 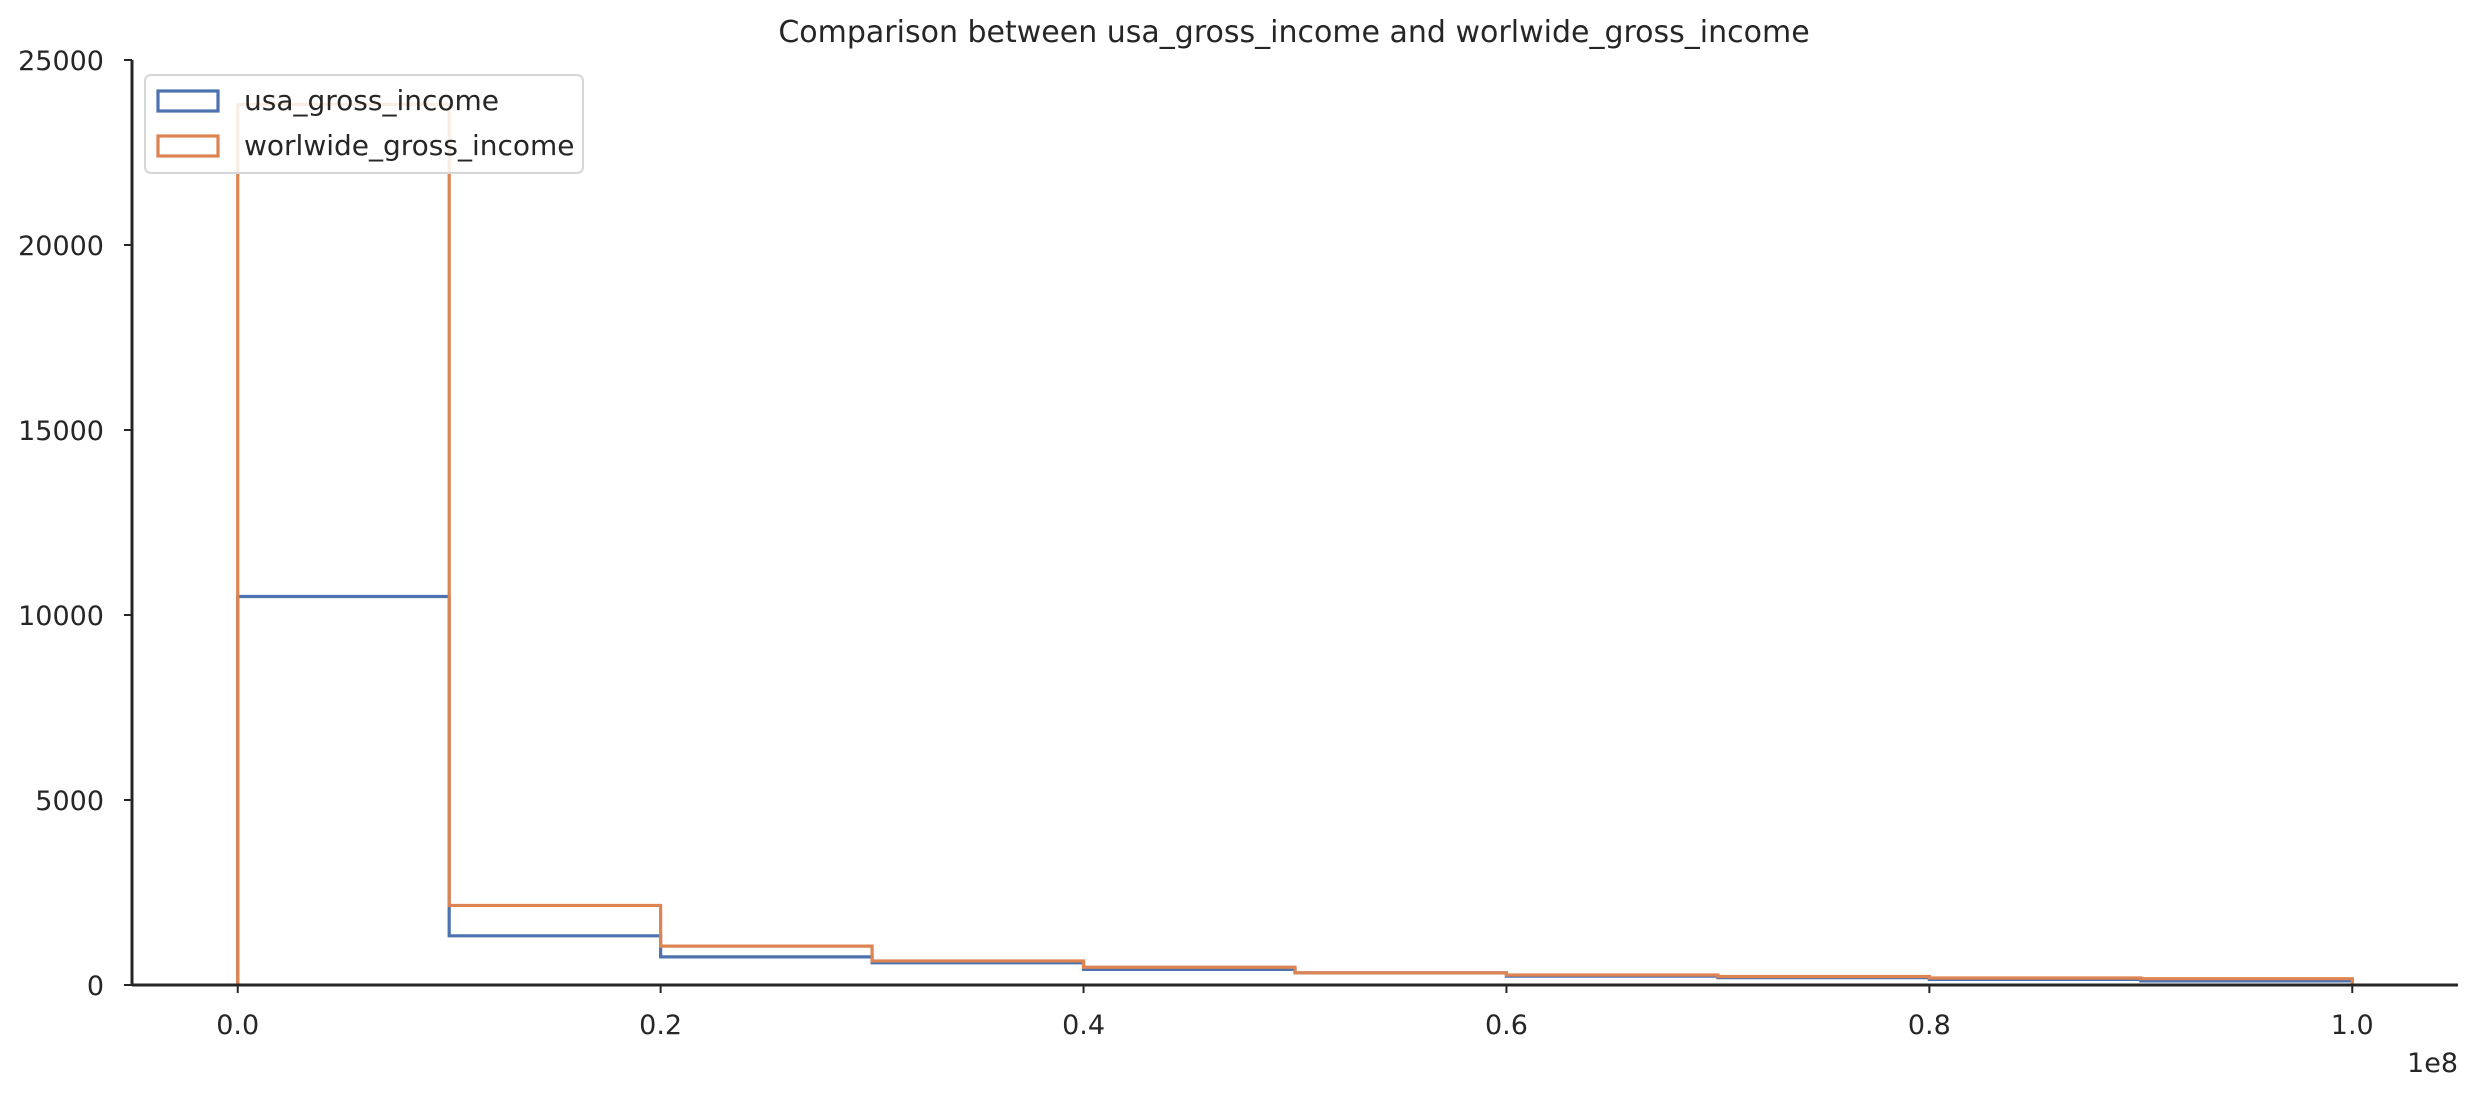 I want to click on y-tick-label: 0, so click(x=95, y=986).